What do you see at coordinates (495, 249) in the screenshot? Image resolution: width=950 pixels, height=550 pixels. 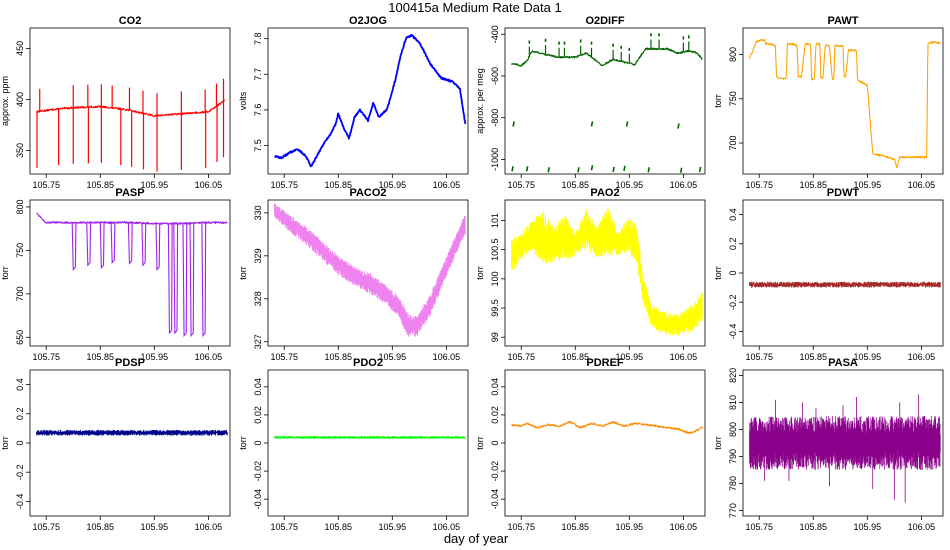 I see `y-tick-label-pao2: 100.5` at bounding box center [495, 249].